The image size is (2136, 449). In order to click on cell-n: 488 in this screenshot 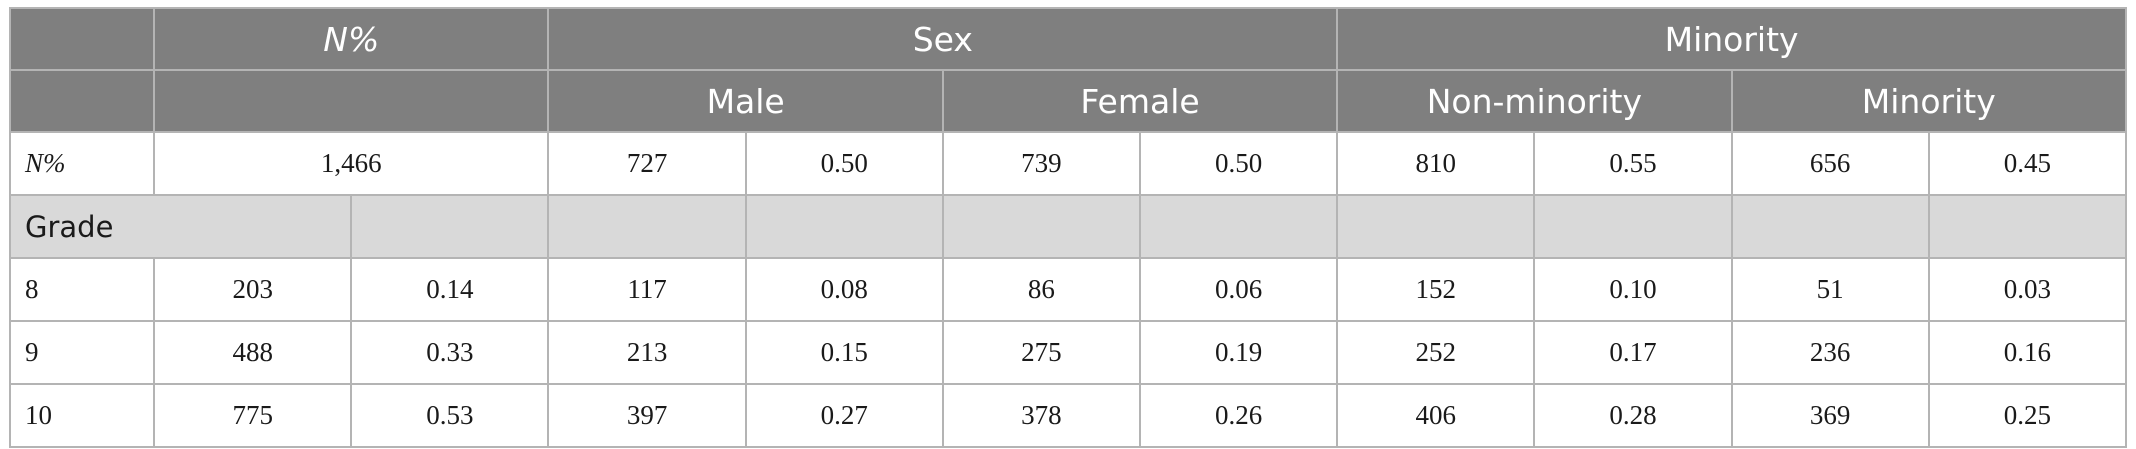, I will do `click(253, 352)`.